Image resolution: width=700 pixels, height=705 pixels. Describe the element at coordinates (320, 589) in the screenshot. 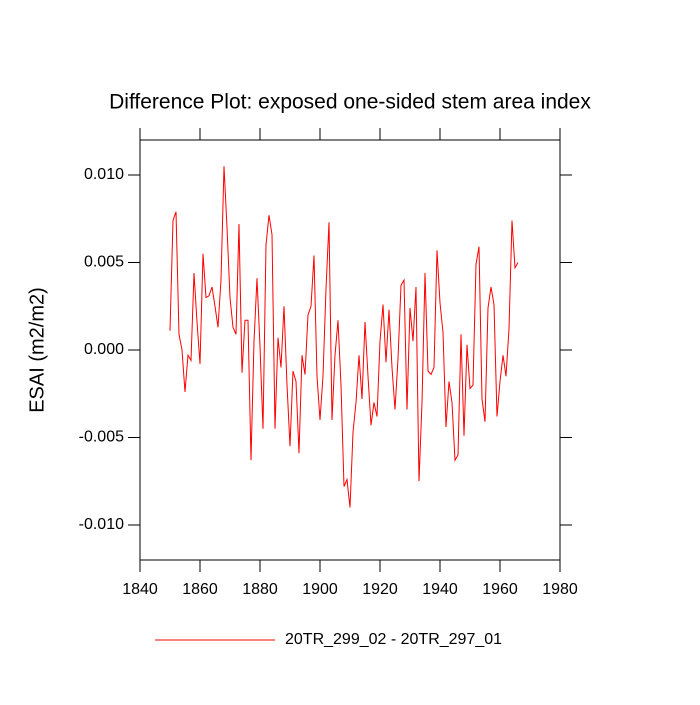

I see `x-tick-label: 1900` at that location.